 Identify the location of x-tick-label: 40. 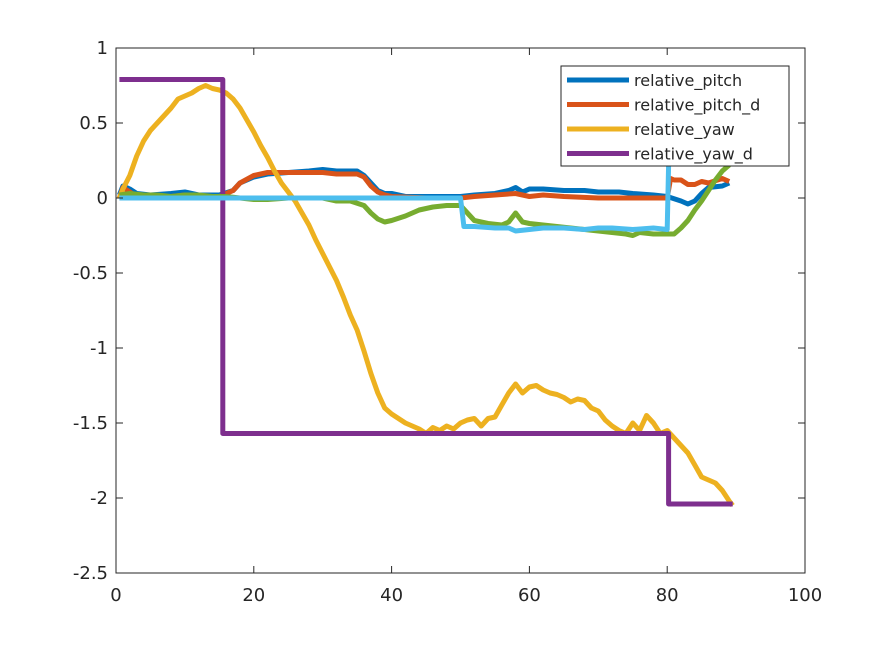
(391, 595).